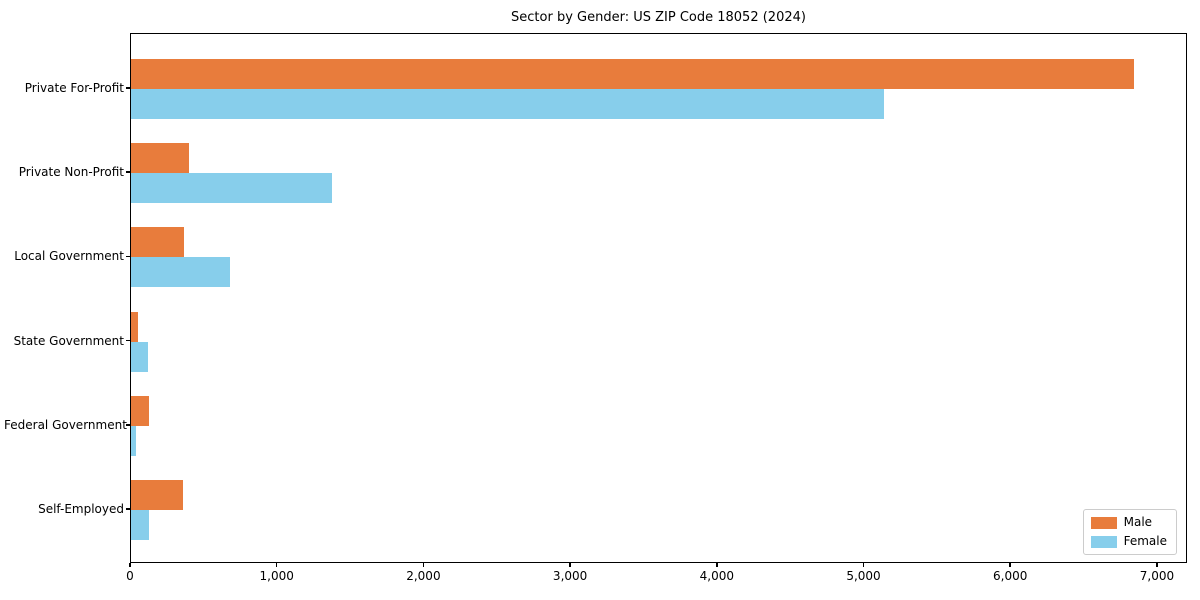  I want to click on category-label: Self-Employed, so click(81, 509).